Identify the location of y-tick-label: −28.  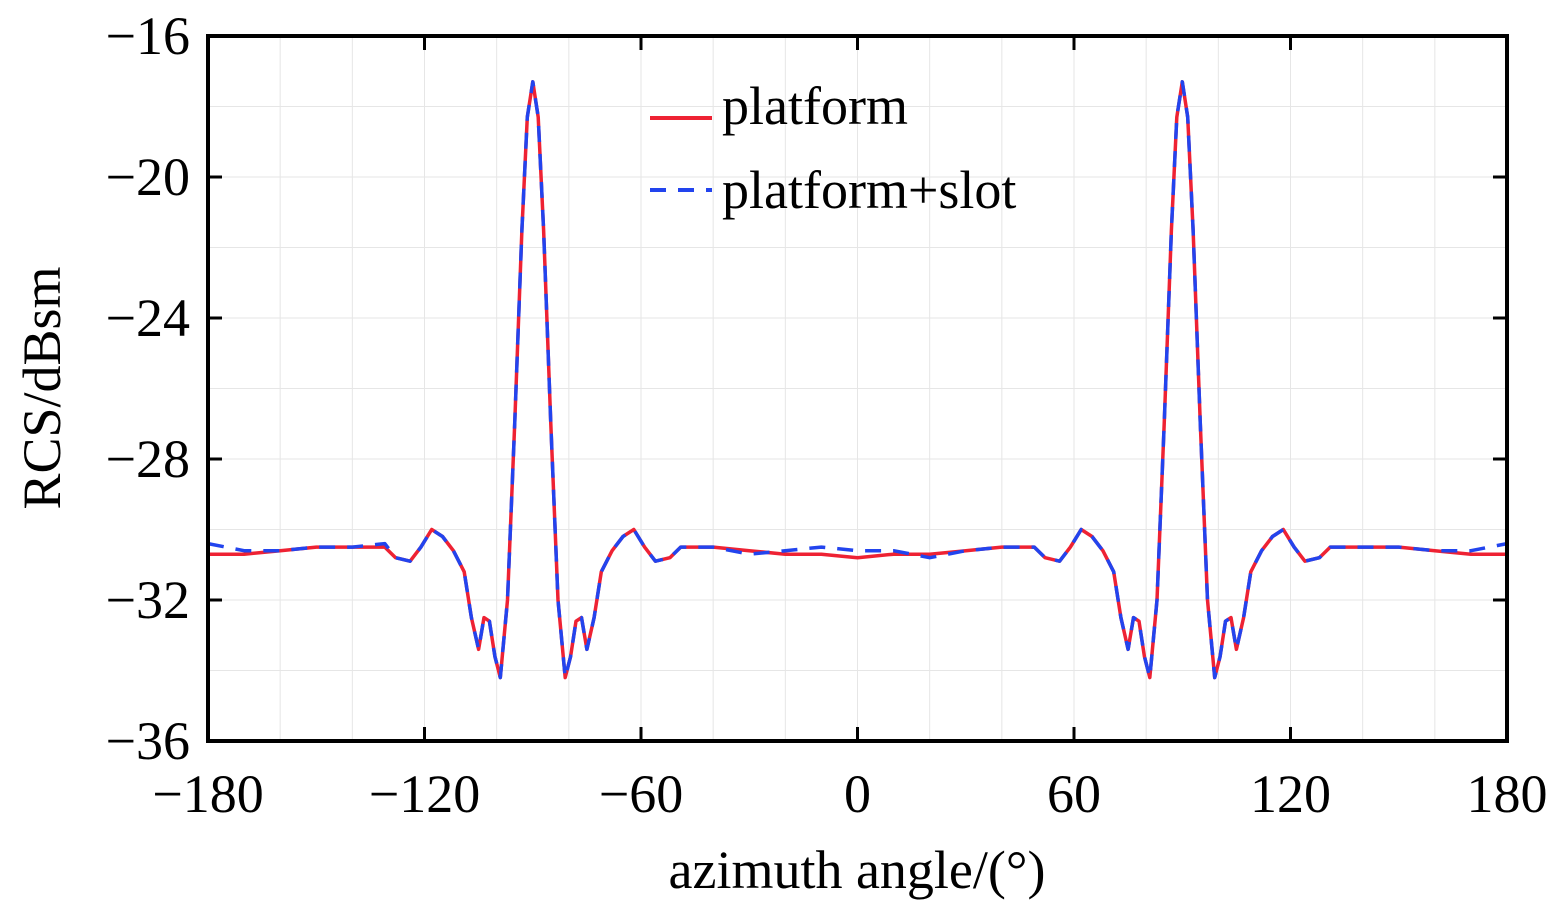
(148, 459).